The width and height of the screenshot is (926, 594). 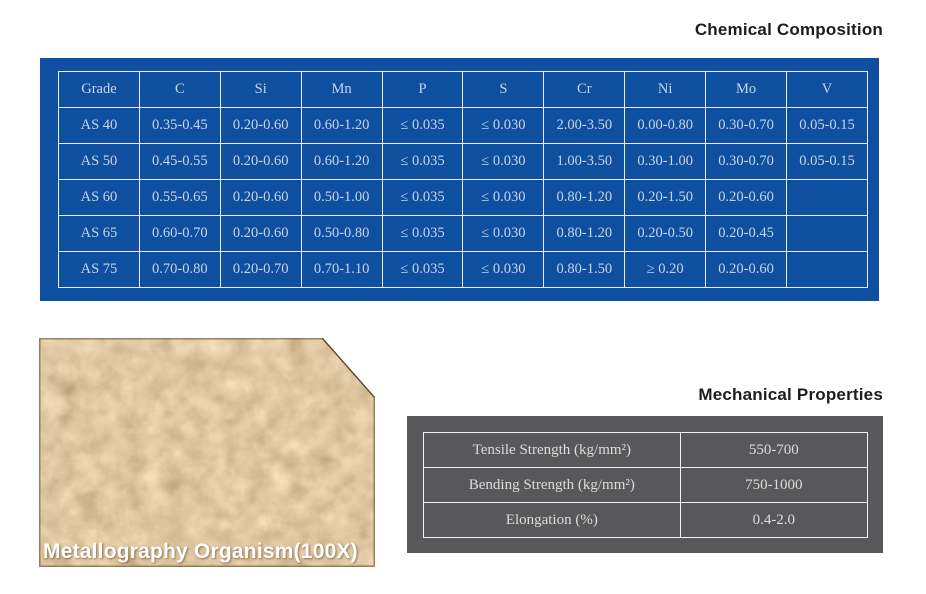 I want to click on chem-column-header: S, so click(x=503, y=89).